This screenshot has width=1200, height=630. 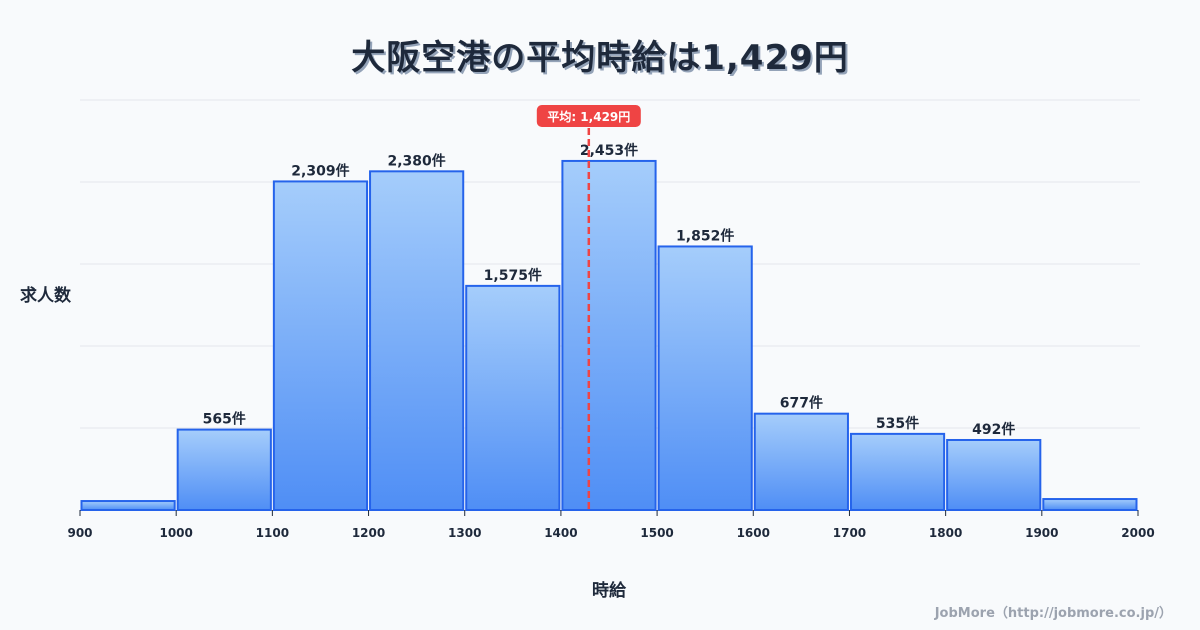 What do you see at coordinates (849, 533) in the screenshot?
I see `x-tick-label: 1700` at bounding box center [849, 533].